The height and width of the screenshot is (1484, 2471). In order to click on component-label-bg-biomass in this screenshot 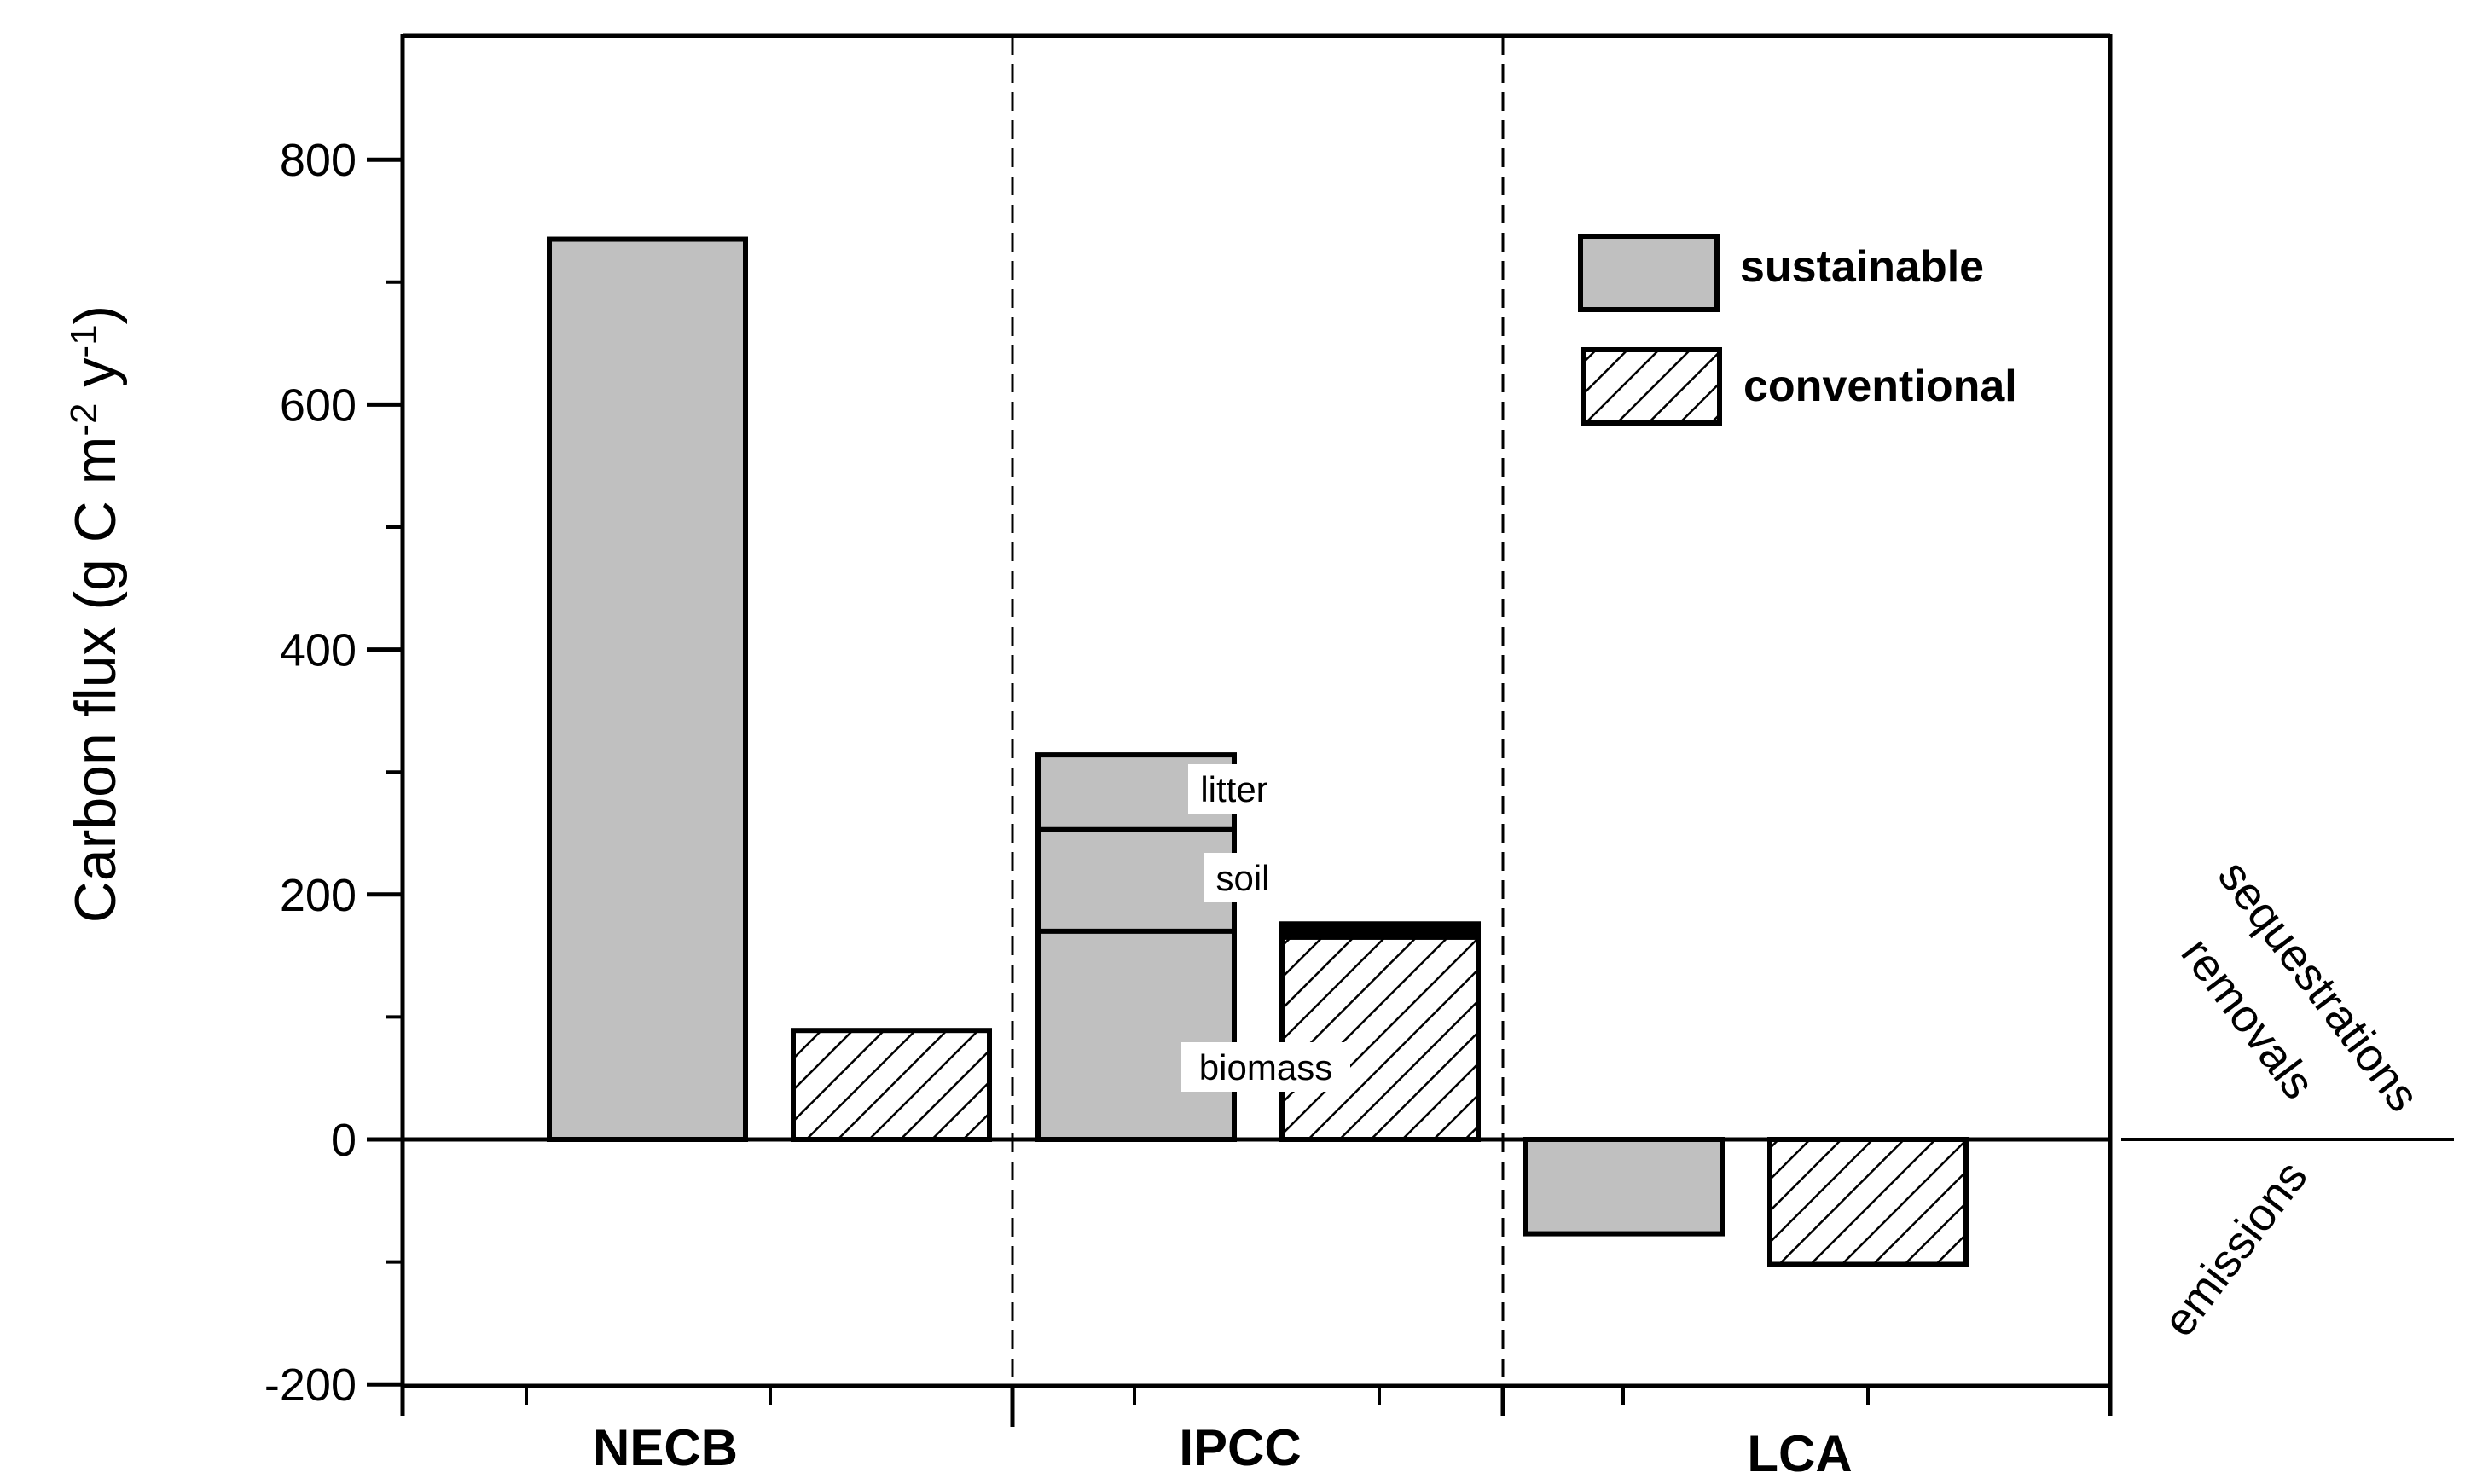, I will do `click(1265, 1067)`.